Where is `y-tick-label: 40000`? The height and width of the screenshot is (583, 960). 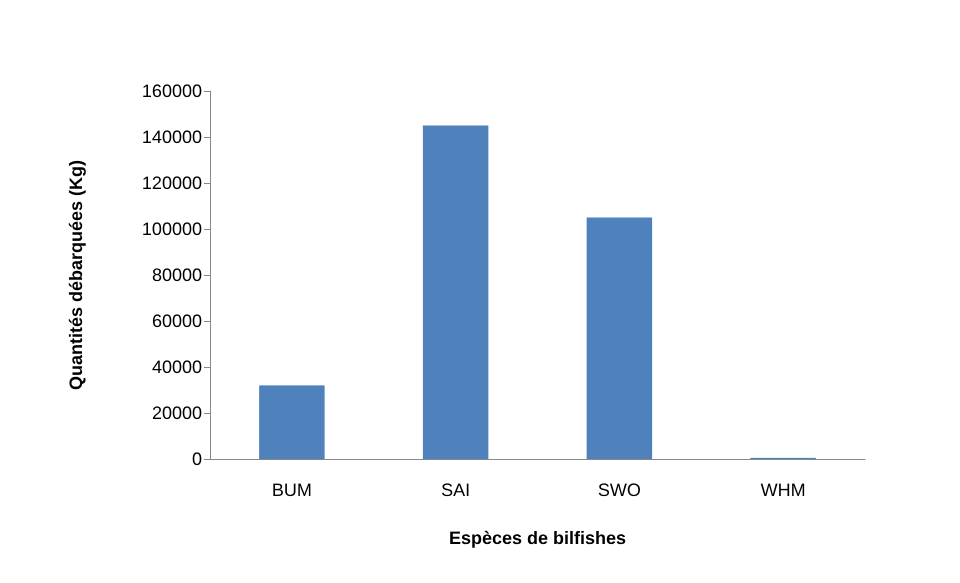 y-tick-label: 40000 is located at coordinates (177, 367).